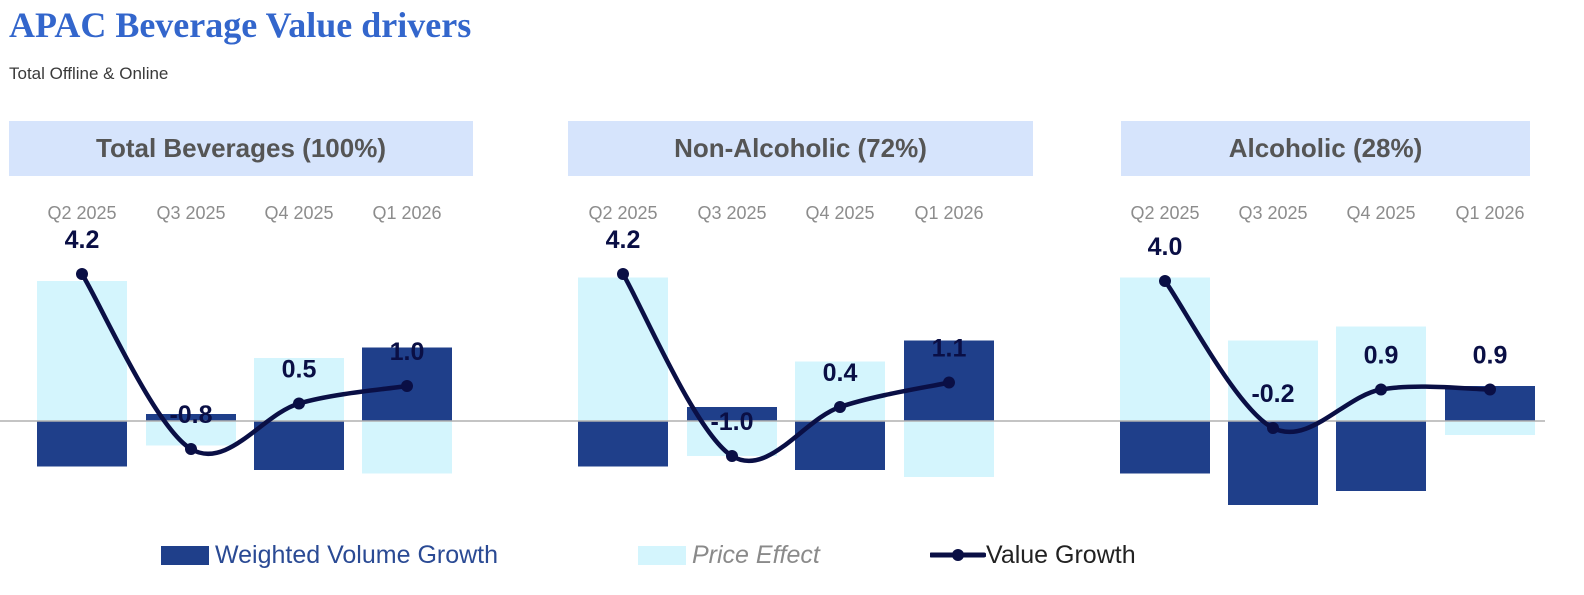 The height and width of the screenshot is (595, 1584). Describe the element at coordinates (1380, 213) in the screenshot. I see `tick-label-alc-2: Q4 2025` at that location.